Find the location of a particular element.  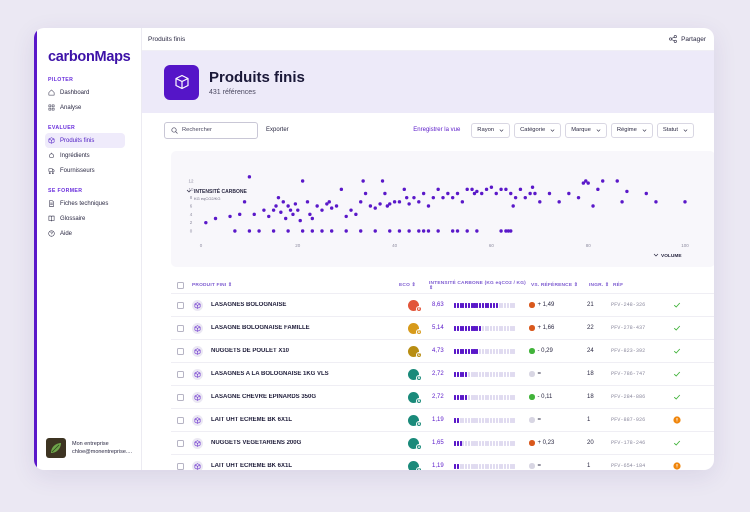

x-tick-label: 60 is located at coordinates (492, 245).